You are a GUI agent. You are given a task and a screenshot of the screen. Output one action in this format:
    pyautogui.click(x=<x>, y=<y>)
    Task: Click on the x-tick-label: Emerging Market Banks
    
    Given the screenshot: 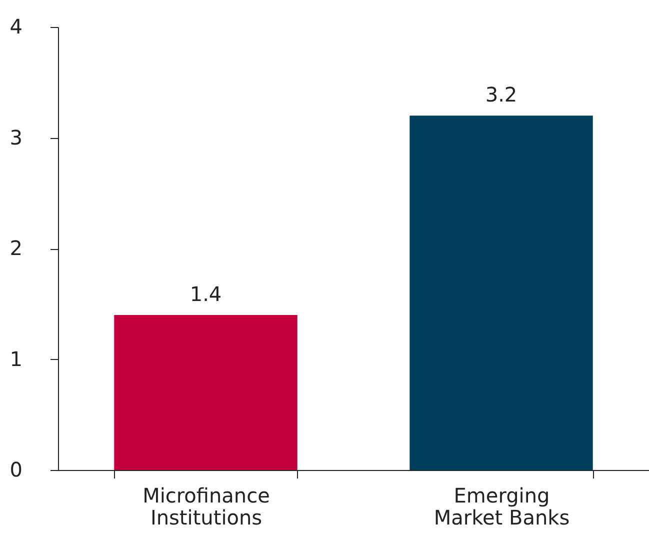 What is the action you would take?
    pyautogui.click(x=502, y=507)
    